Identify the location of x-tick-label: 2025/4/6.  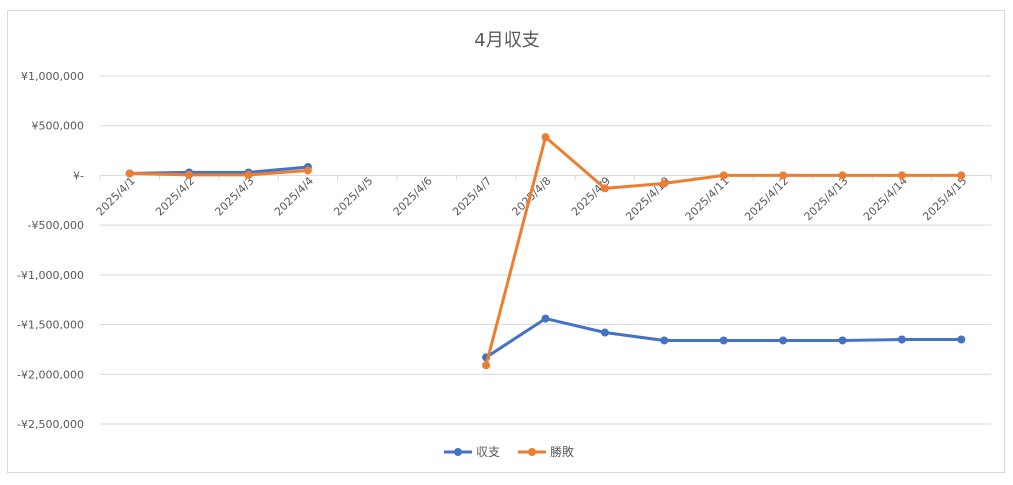
(413, 196).